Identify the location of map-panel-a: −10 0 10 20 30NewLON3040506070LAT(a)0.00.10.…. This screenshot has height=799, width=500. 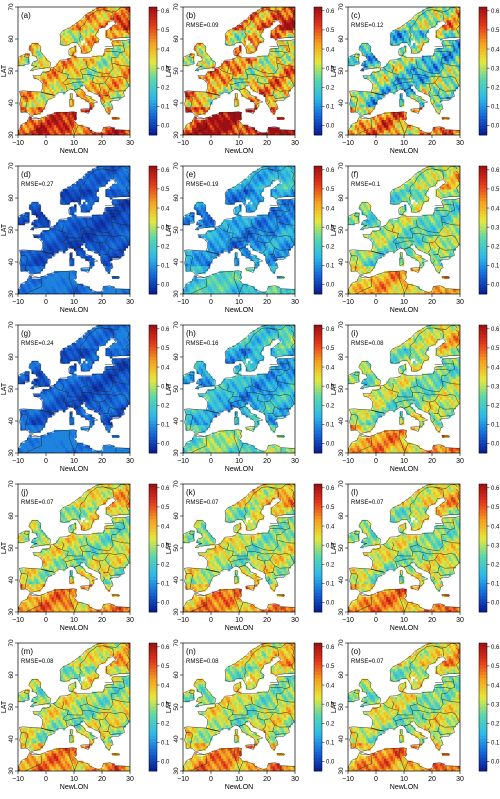
(85, 79).